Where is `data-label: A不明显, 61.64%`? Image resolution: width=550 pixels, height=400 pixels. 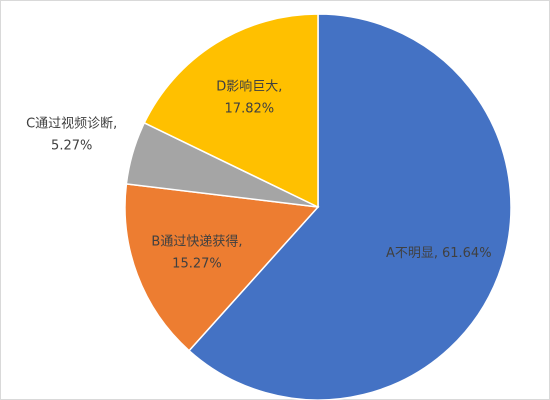 data-label: A不明显, 61.64% is located at coordinates (439, 253).